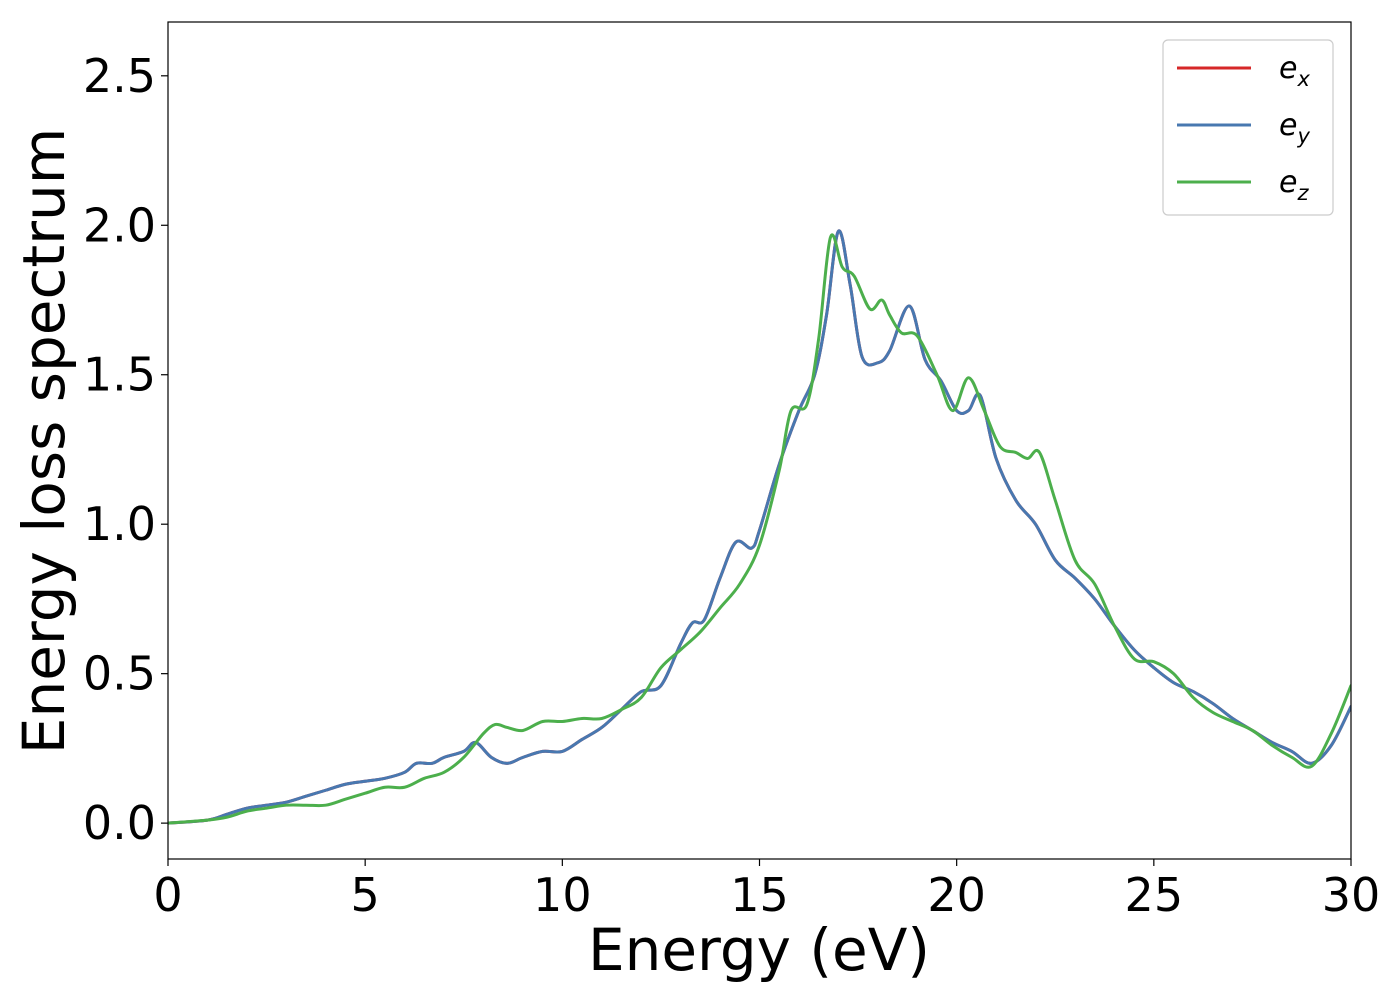 The image size is (1400, 1000). I want to click on legend-box, so click(1248, 127).